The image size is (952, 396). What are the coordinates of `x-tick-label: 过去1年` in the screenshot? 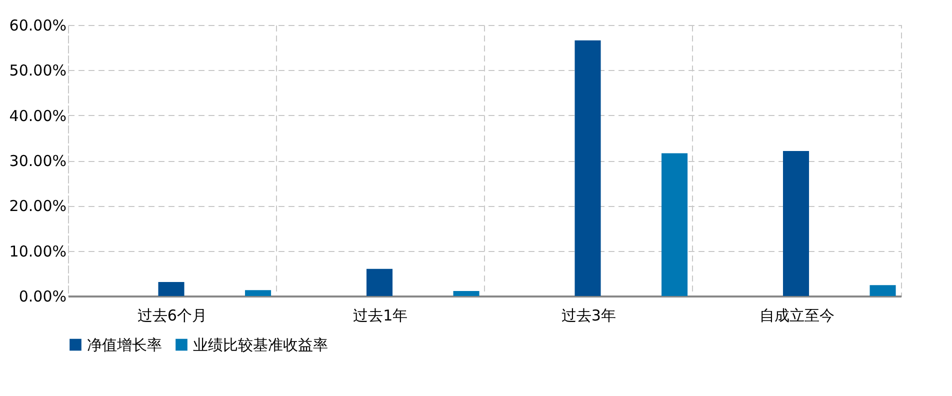 It's located at (380, 315).